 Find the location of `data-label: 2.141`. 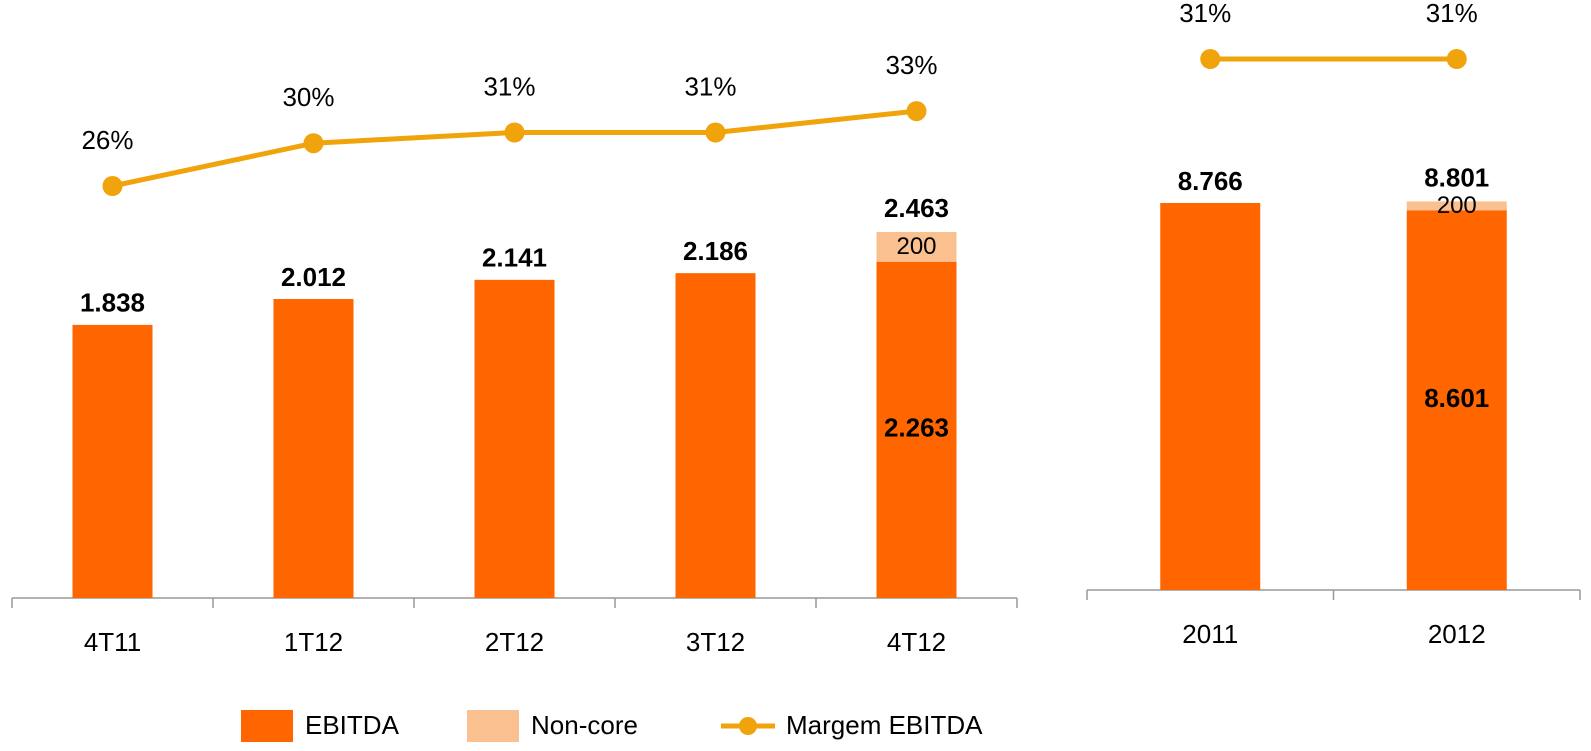

data-label: 2.141 is located at coordinates (514, 258).